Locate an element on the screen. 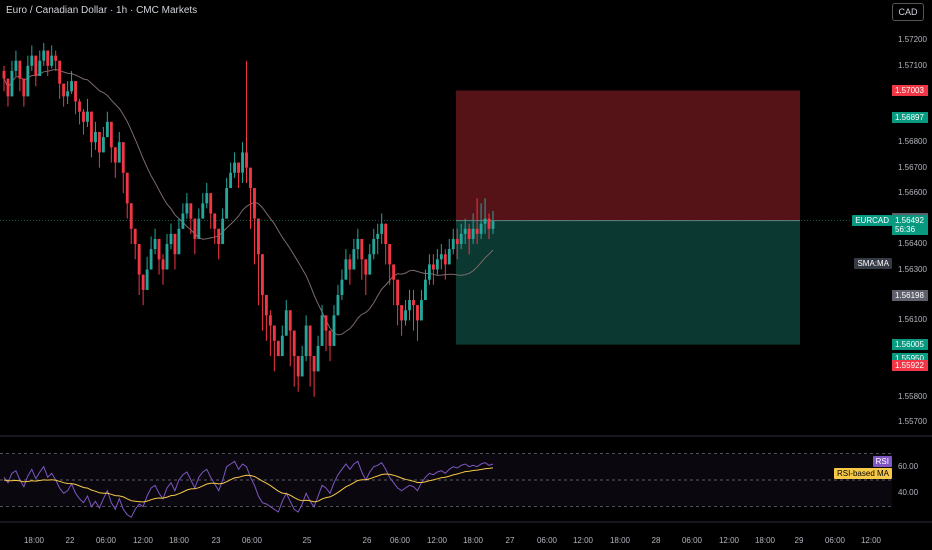 The height and width of the screenshot is (550, 932). y-tick-label: 1.56700 is located at coordinates (912, 167).